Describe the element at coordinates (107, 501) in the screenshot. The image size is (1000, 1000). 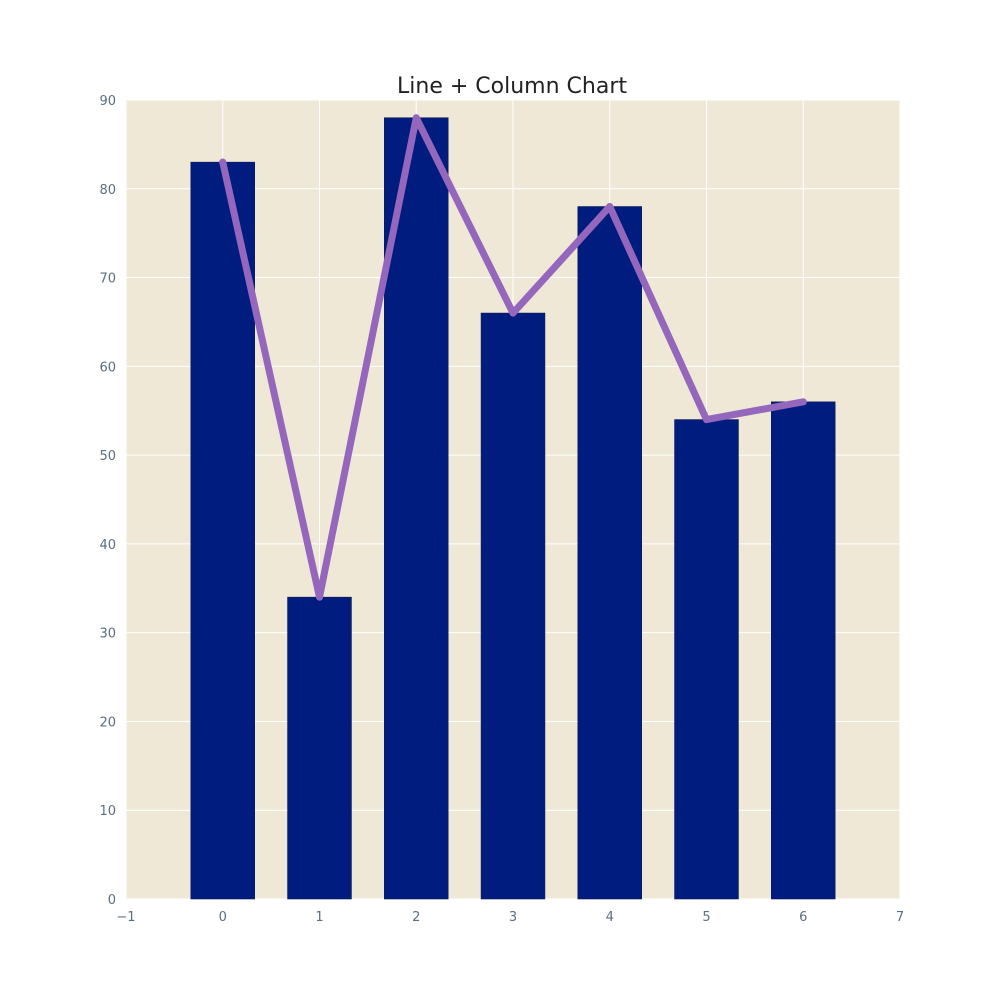
I see `y-axis: 0 10 20 30 40 50 60 70 80 90` at that location.